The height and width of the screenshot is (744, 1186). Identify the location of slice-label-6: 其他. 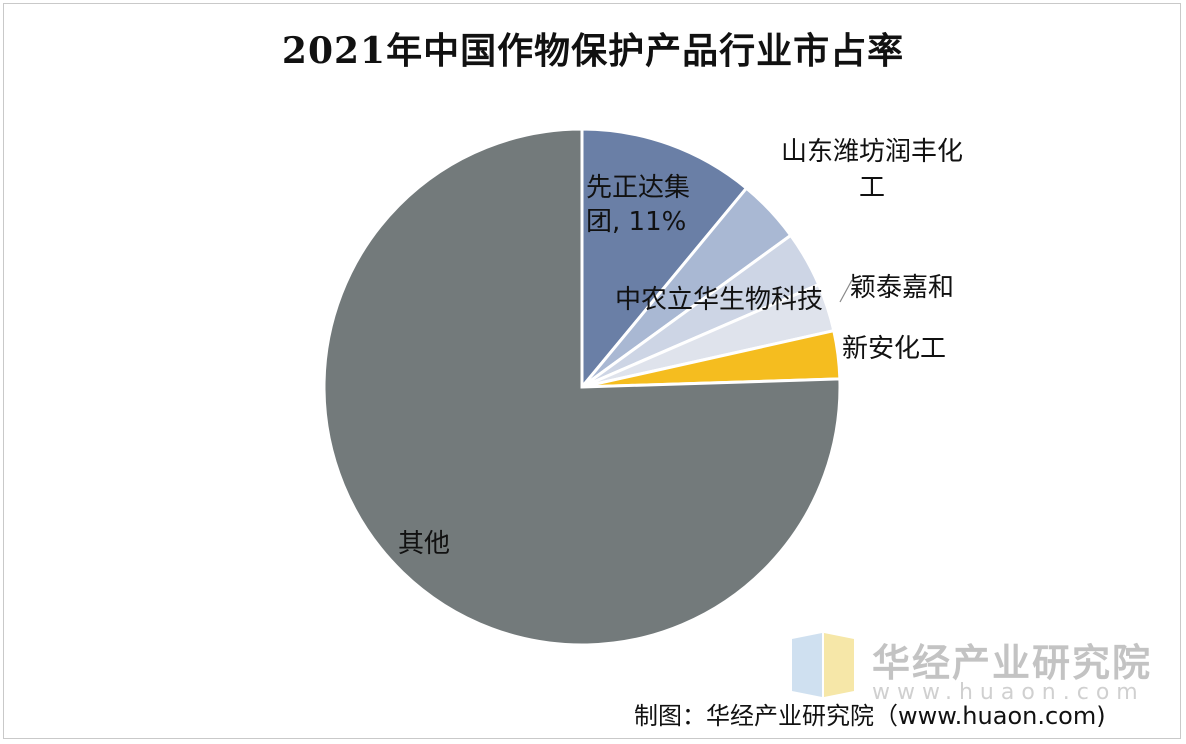
(424, 544).